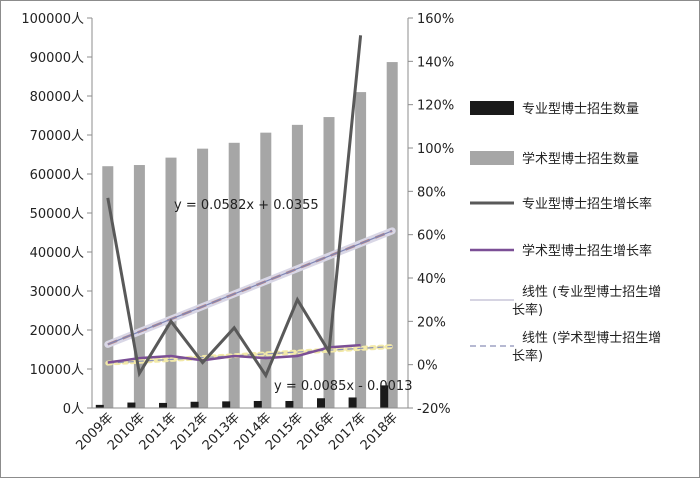 Image resolution: width=700 pixels, height=478 pixels. What do you see at coordinates (580, 159) in the screenshot?
I see `legend-label: 学术型博士招生数量` at bounding box center [580, 159].